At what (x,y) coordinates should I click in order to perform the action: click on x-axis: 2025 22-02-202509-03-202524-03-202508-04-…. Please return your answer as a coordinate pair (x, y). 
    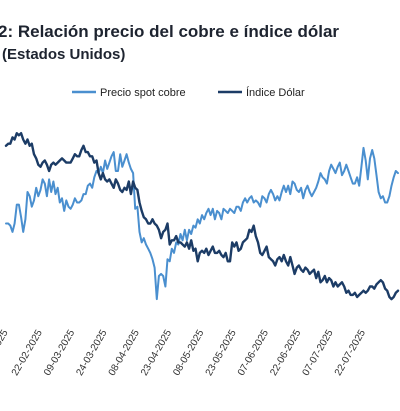
    Looking at the image, I should click on (184, 353).